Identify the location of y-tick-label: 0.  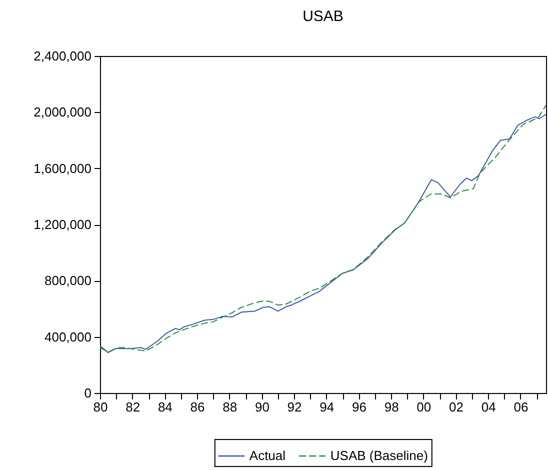
(88, 393).